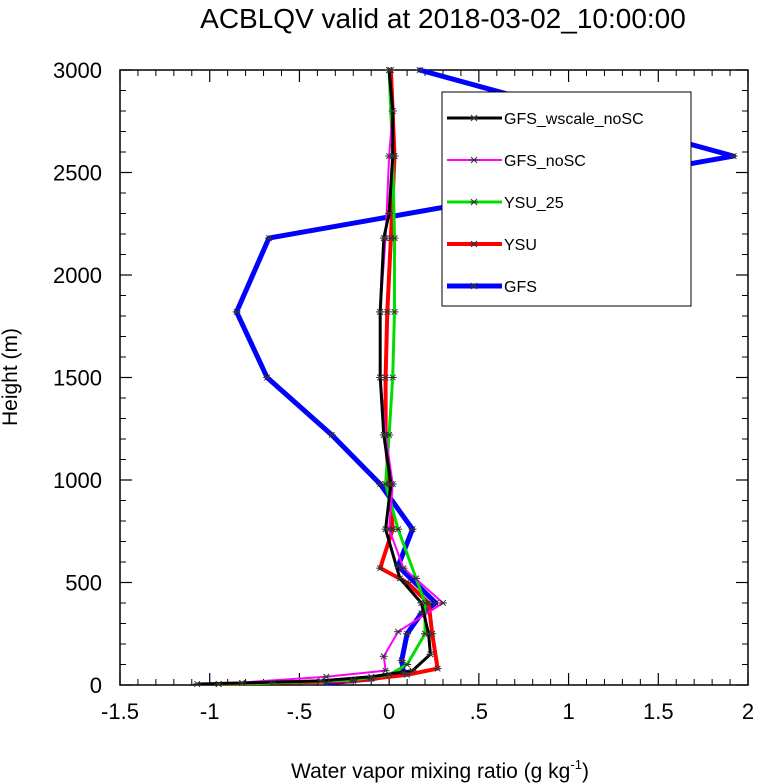 This screenshot has height=784, width=767. I want to click on x-axis-title-superscript: -1, so click(576, 764).